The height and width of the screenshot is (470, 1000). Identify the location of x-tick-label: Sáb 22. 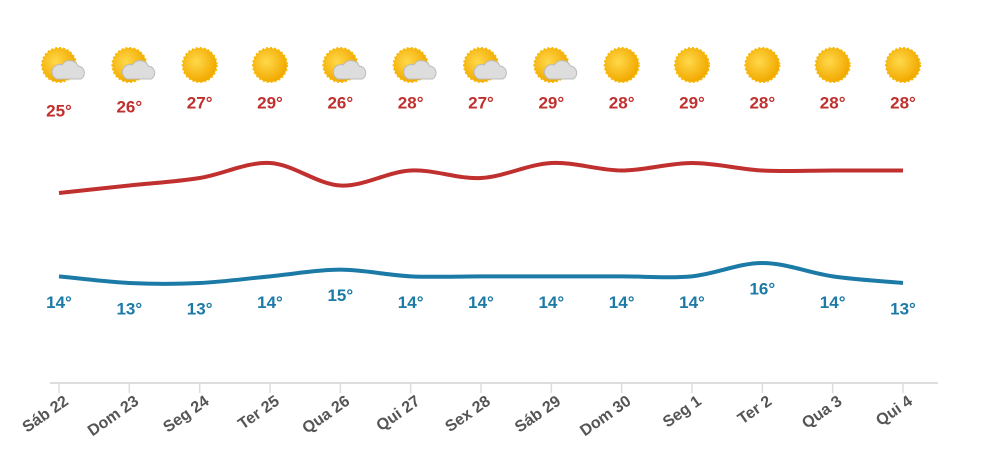
(46, 415).